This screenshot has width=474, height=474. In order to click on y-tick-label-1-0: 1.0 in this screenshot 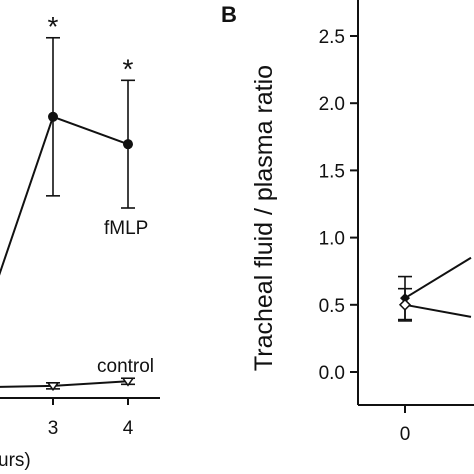, I will do `click(332, 239)`.